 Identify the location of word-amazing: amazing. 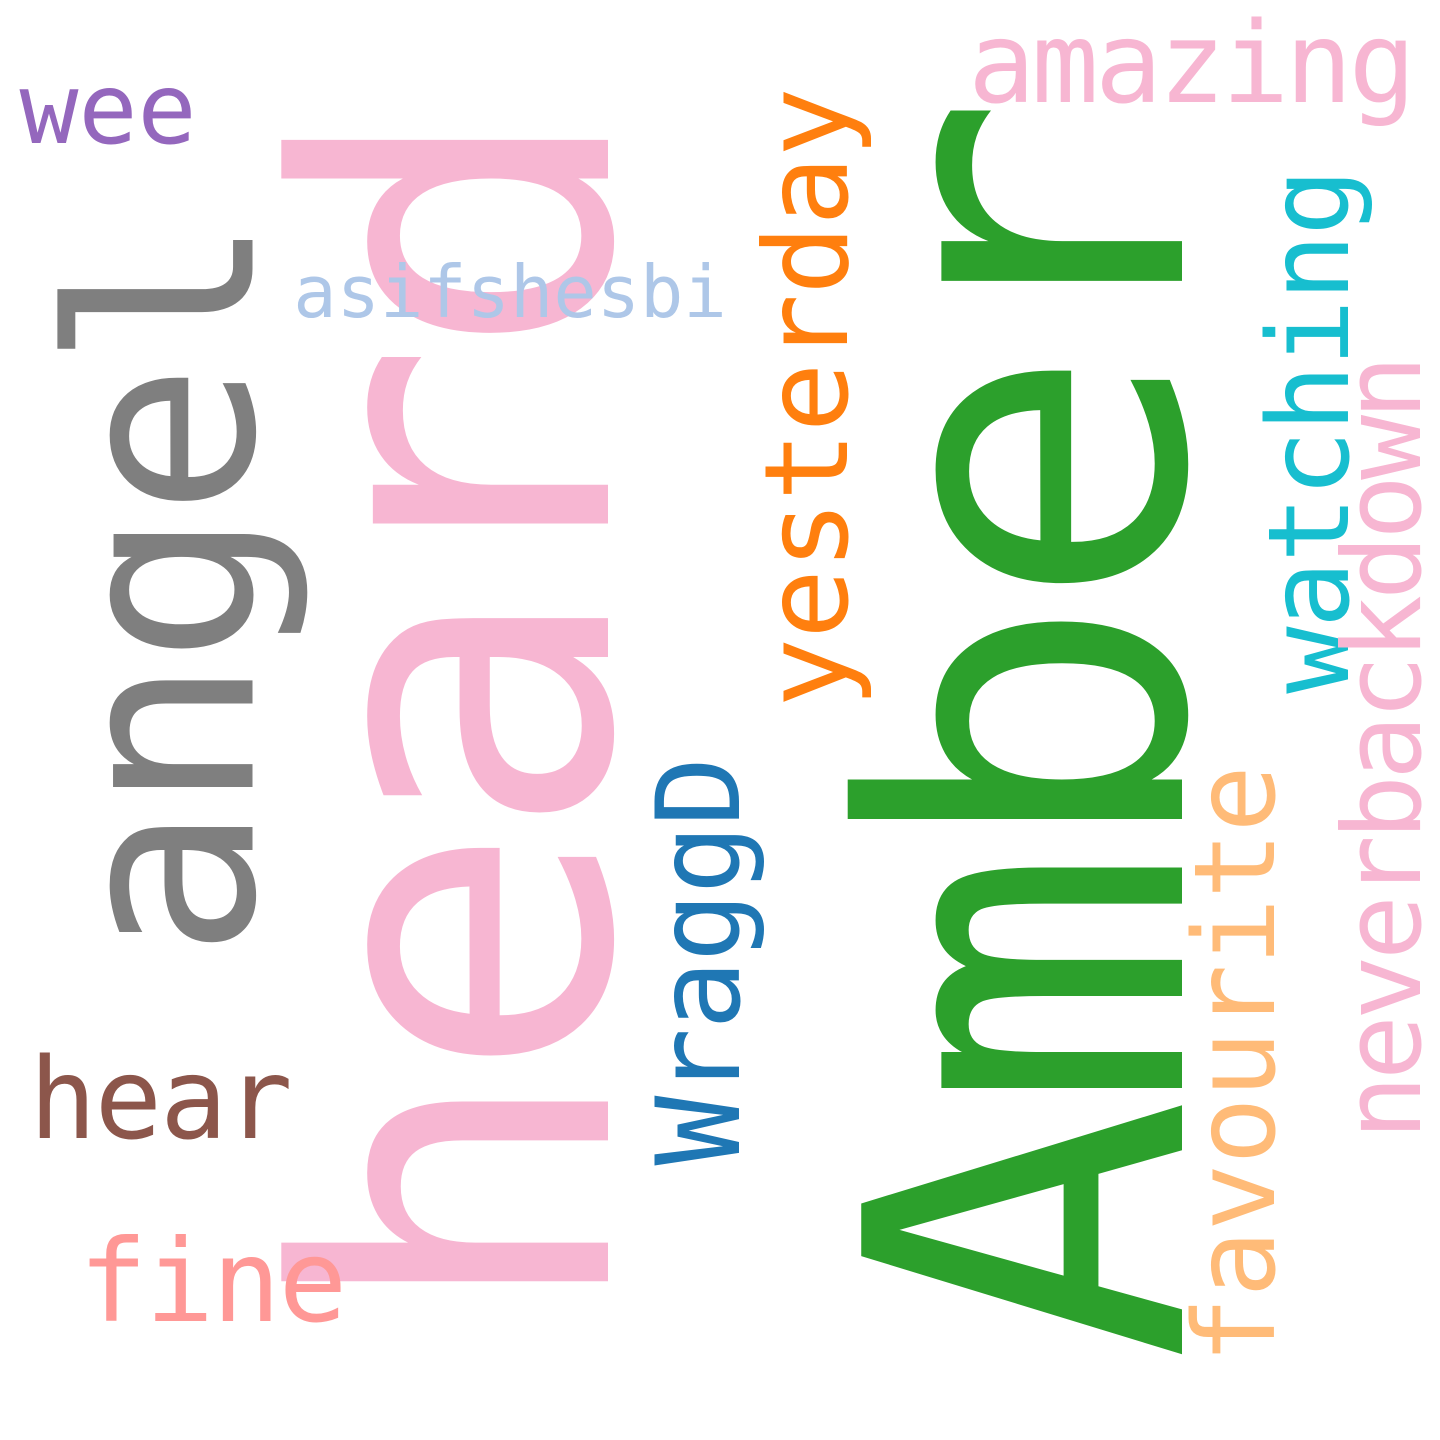
(1191, 64).